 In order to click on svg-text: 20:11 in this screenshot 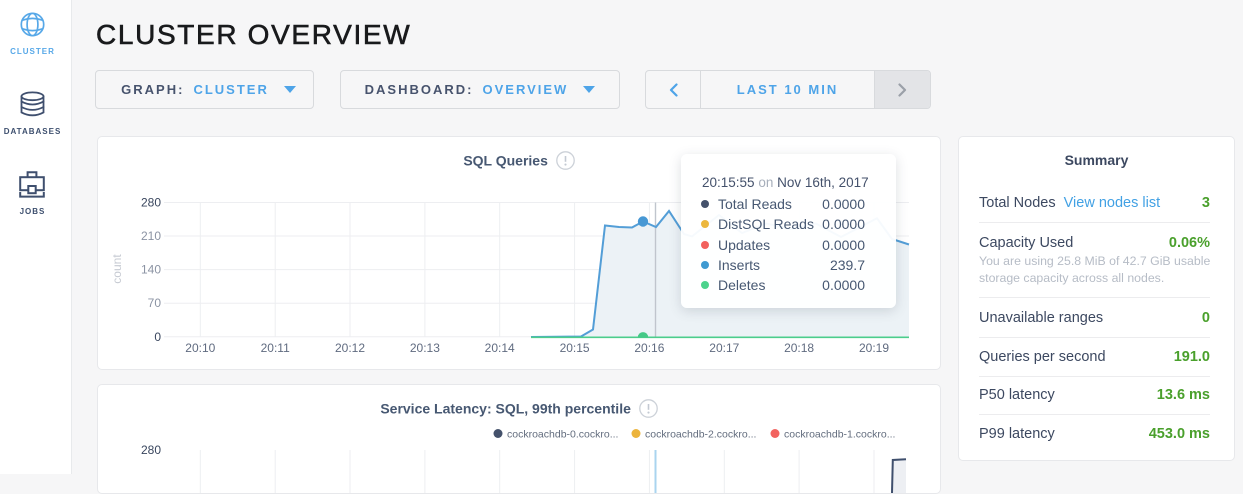, I will do `click(275, 348)`.